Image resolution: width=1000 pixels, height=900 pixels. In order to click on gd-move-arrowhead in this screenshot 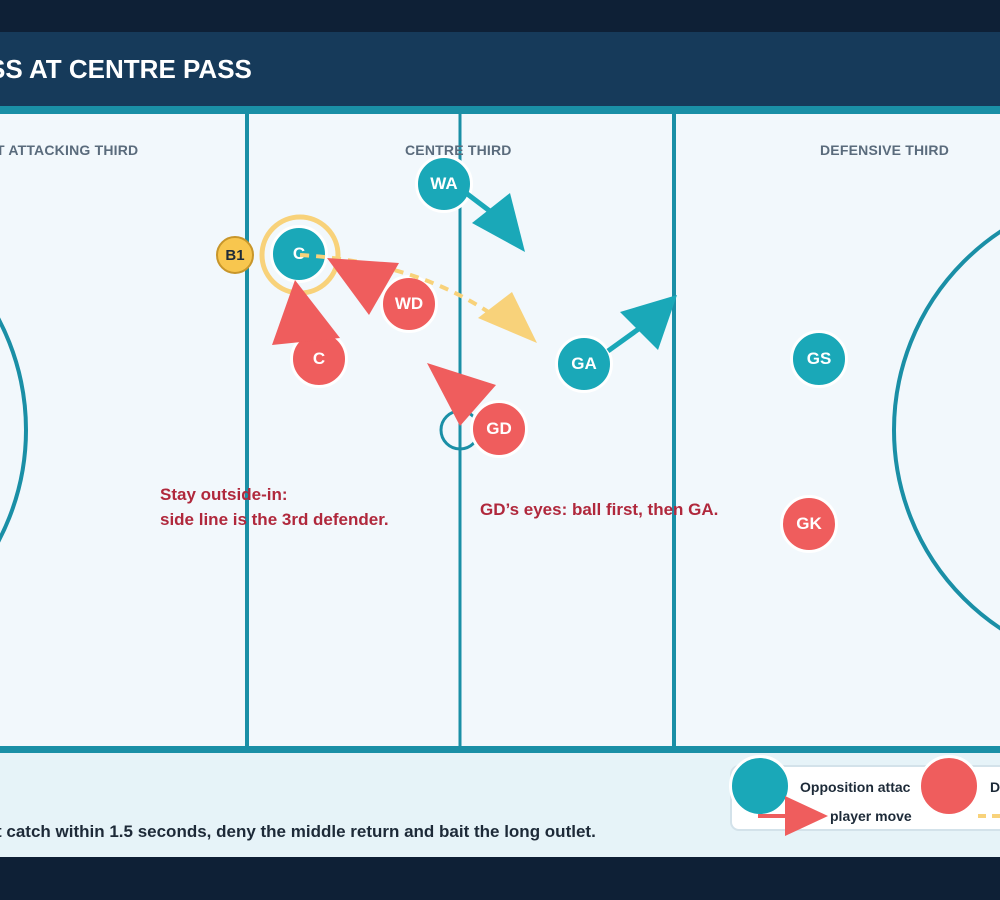, I will do `click(461, 394)`.